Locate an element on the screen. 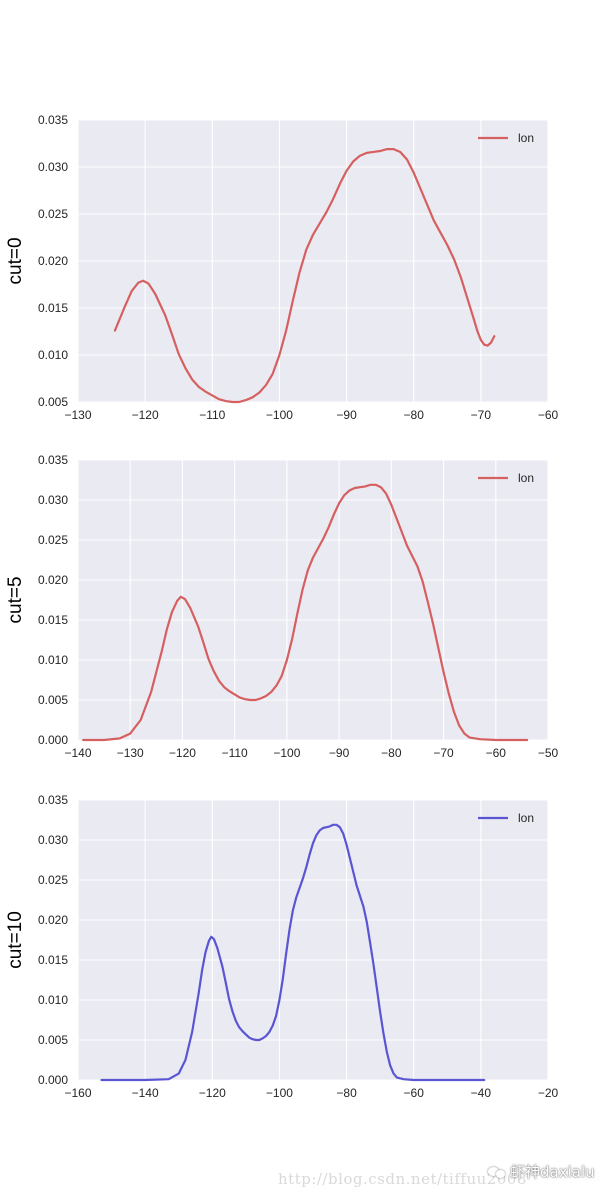 The width and height of the screenshot is (610, 1200). x-tick-label: −20 is located at coordinates (548, 1093).